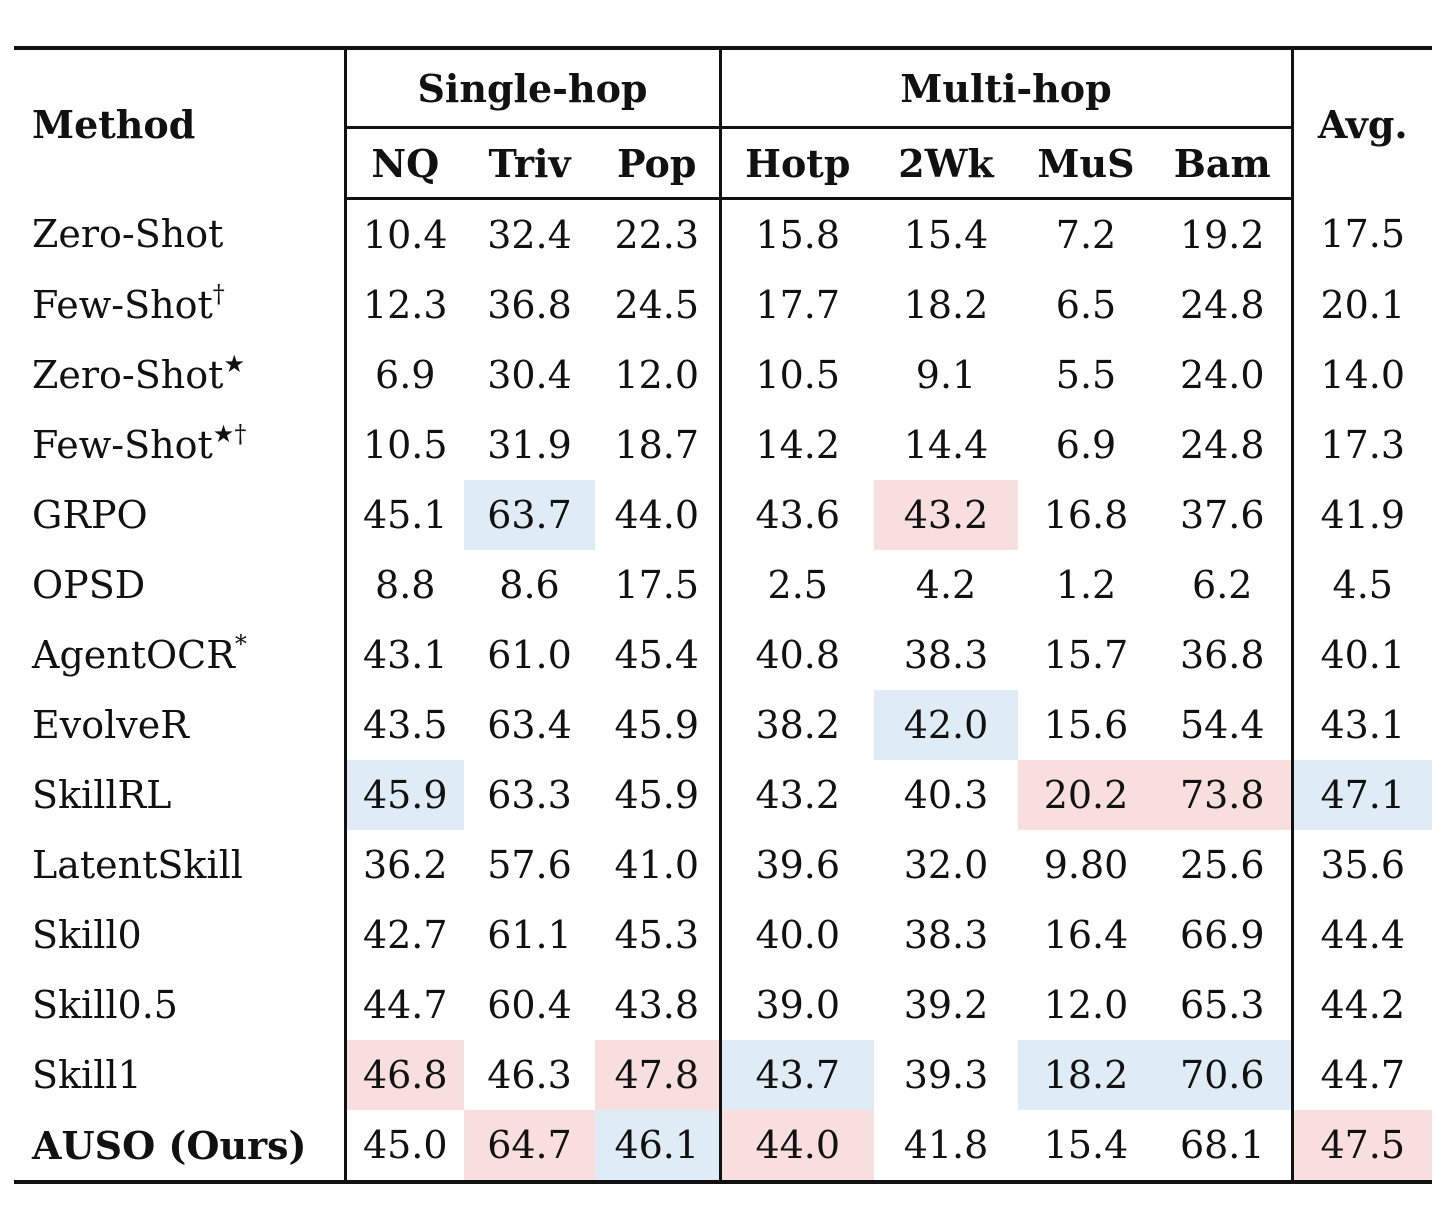 The image size is (1452, 1206). I want to click on method-name: Skill0.5, so click(105, 1005).